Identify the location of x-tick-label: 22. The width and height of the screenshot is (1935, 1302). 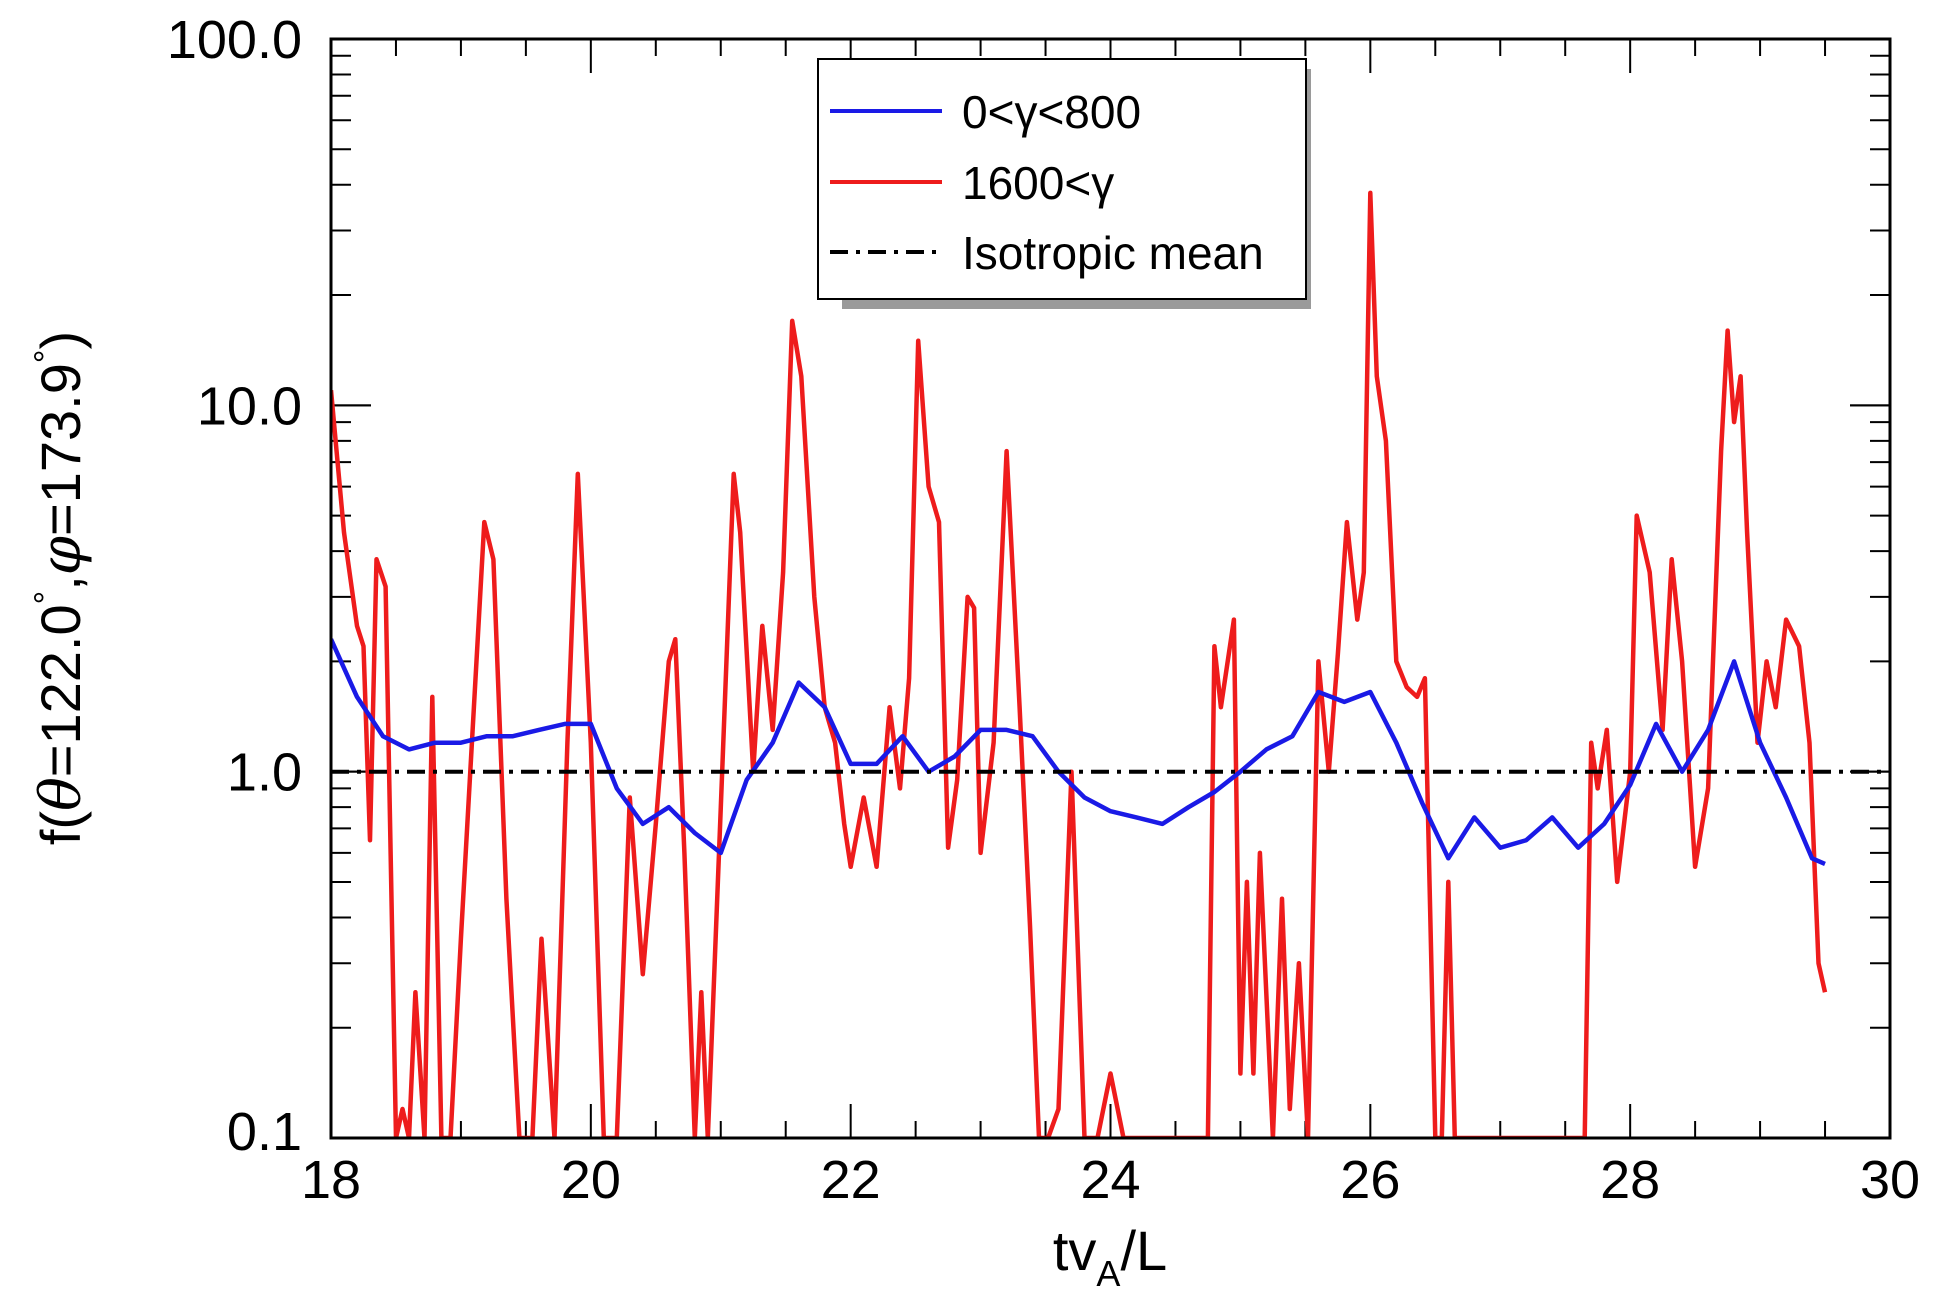
(851, 1180).